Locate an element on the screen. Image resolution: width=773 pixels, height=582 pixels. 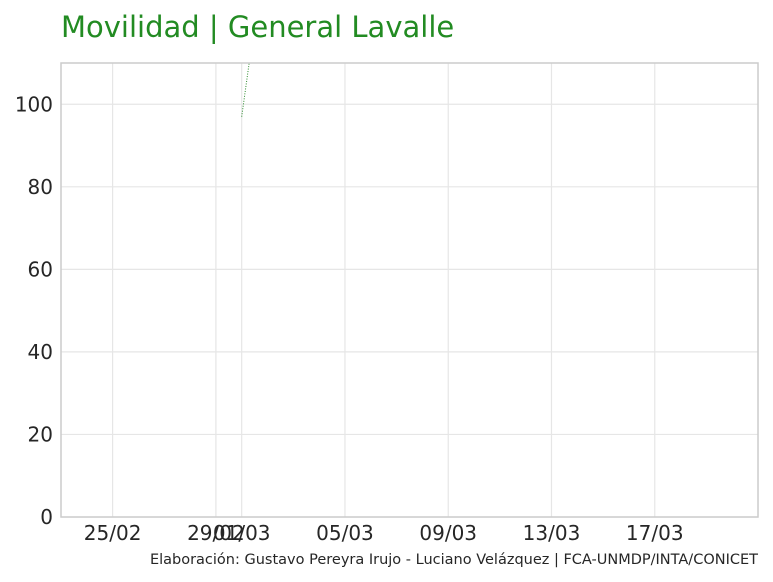
x-tick-label: 29/02 is located at coordinates (216, 533).